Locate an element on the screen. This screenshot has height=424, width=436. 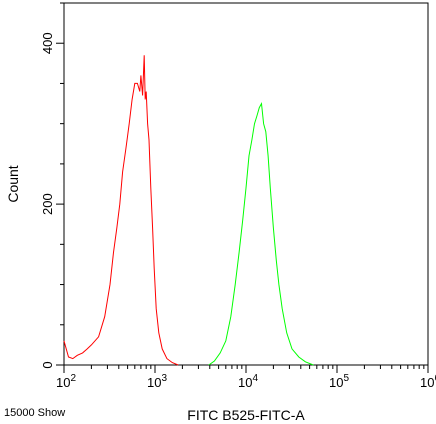
x-axis-ticks: 10² 10³ 10⁴ 10⁵ 10⁶ is located at coordinates (246, 377).